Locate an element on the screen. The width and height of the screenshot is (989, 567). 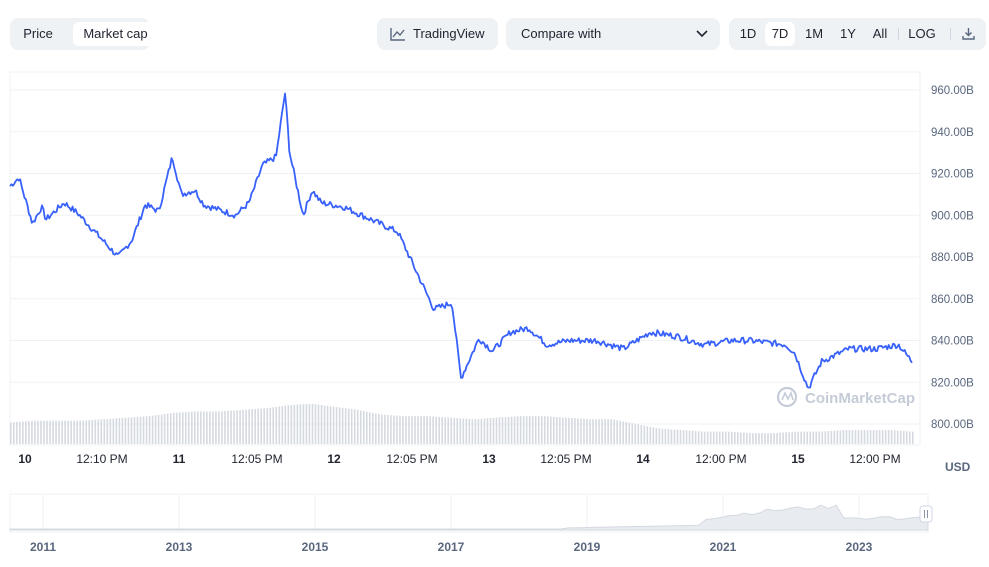
navigator-year-label: 2015 is located at coordinates (315, 547).